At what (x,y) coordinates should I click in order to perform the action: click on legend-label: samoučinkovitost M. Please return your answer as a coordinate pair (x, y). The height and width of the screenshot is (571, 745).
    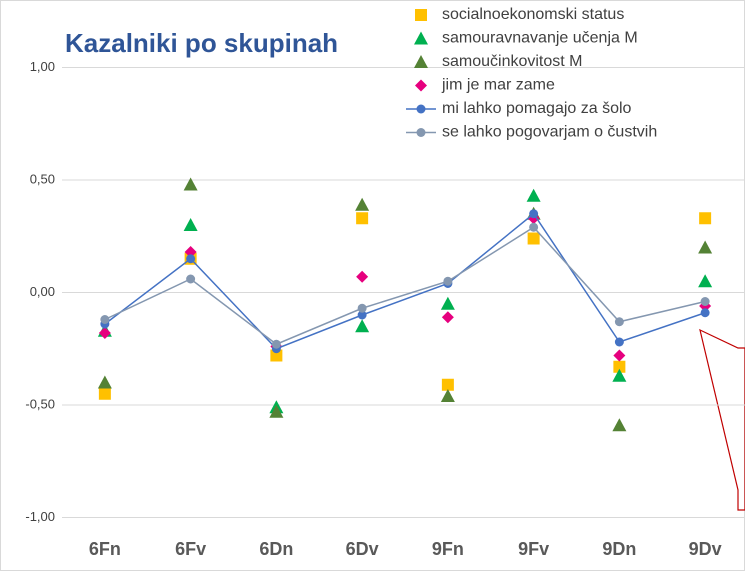
    Looking at the image, I should click on (512, 61).